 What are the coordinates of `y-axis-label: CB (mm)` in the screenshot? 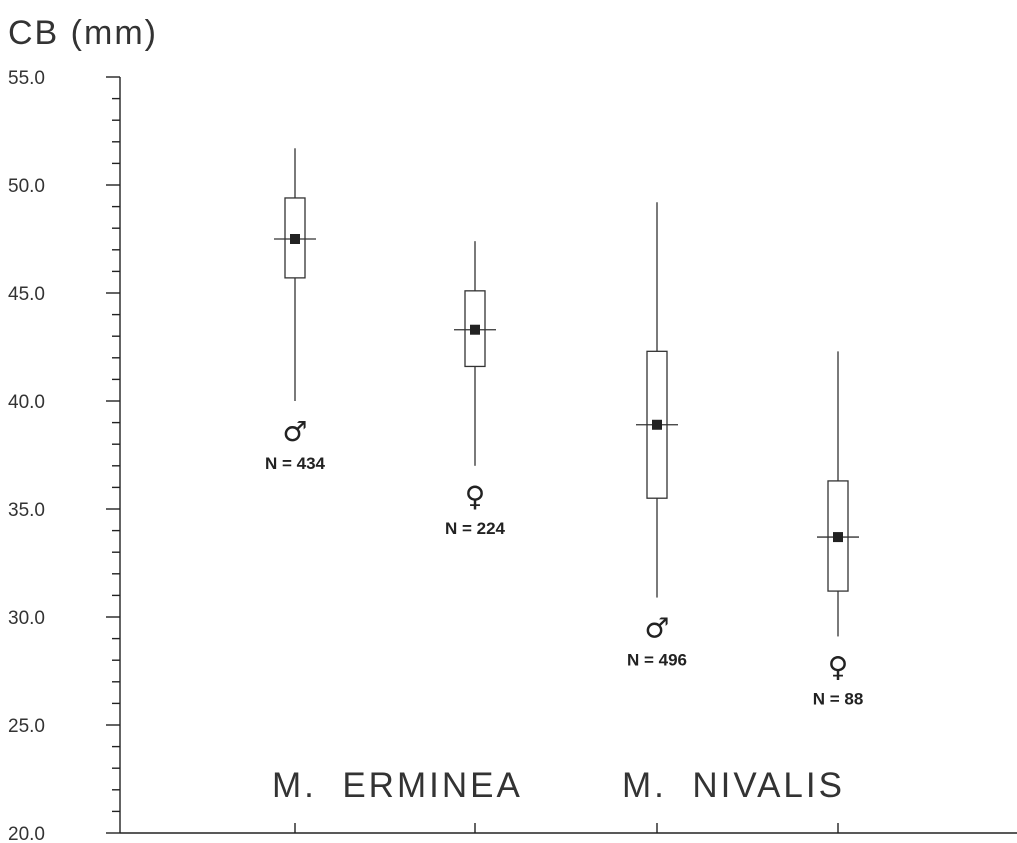 It's located at (83, 33).